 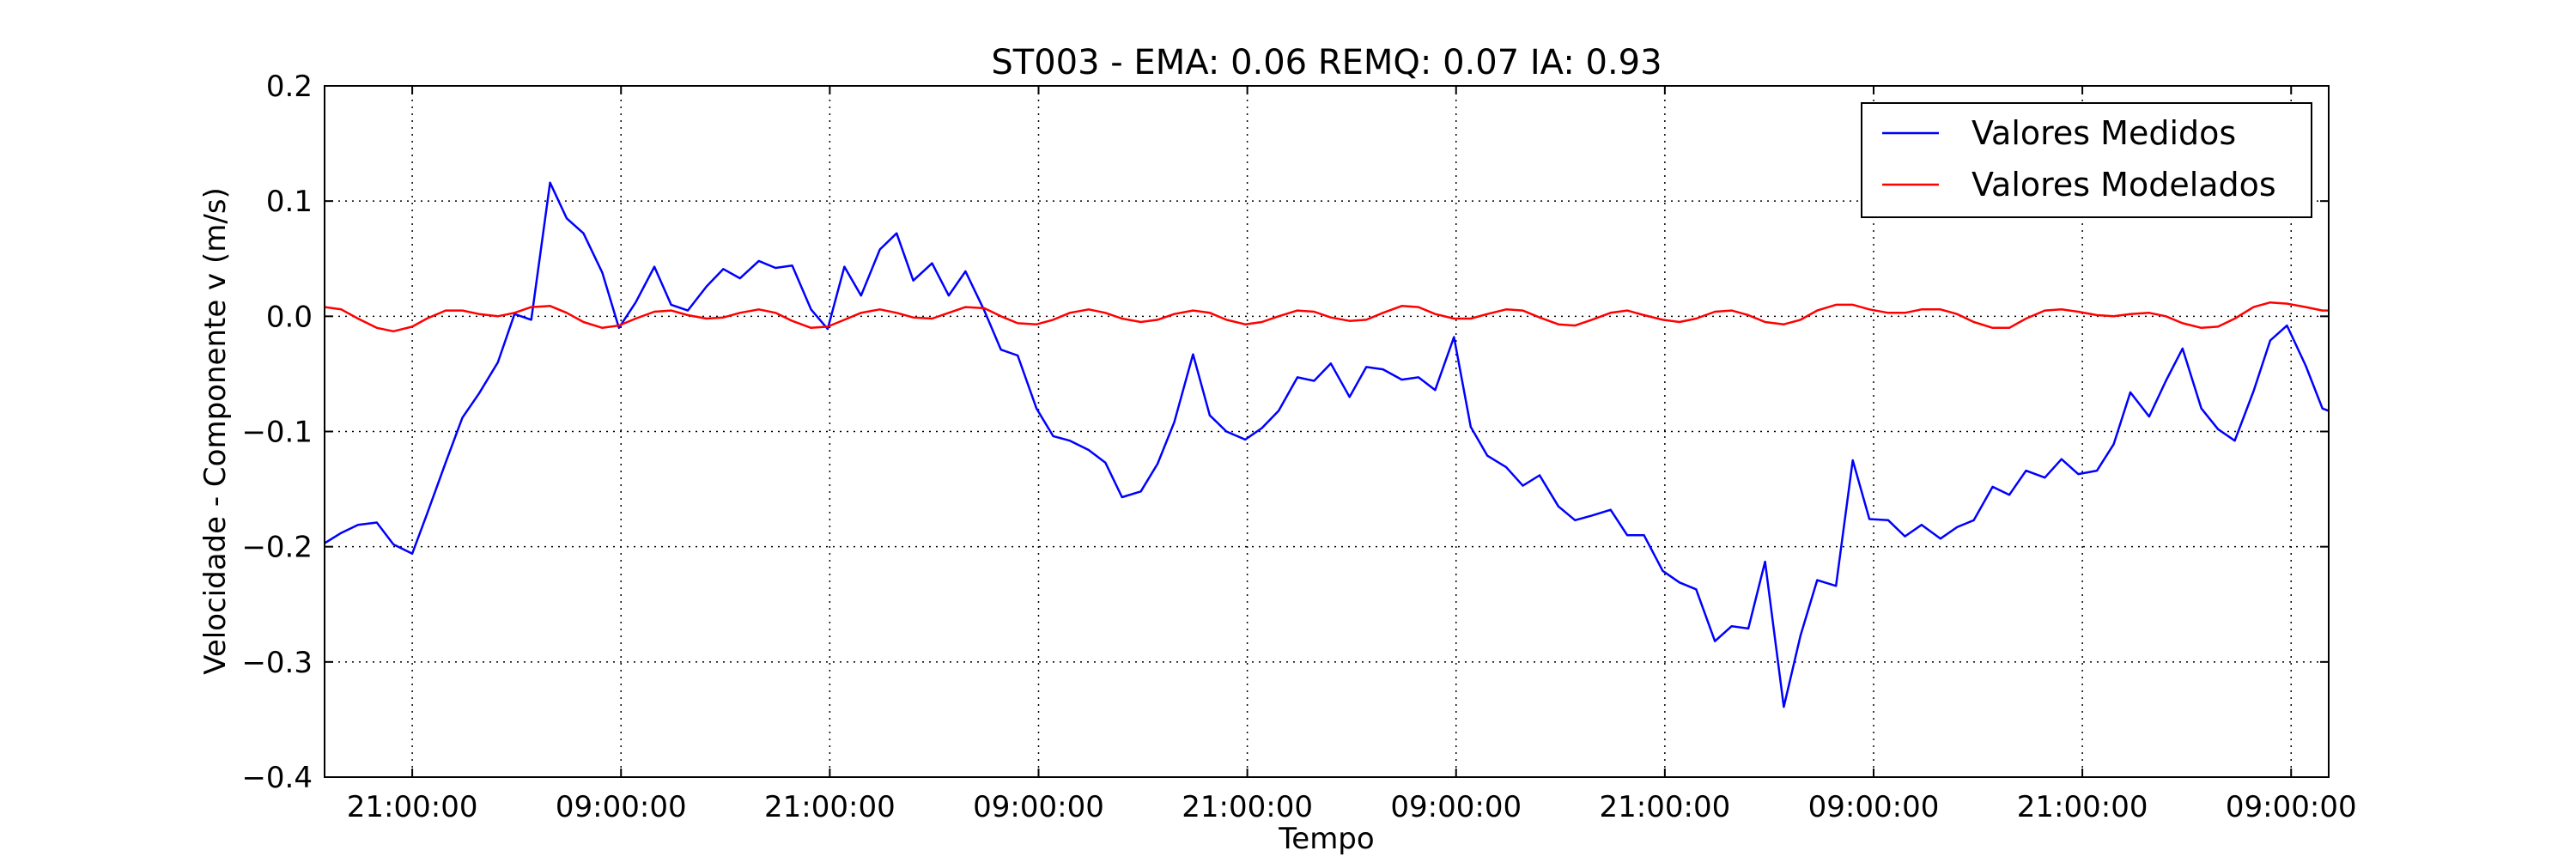 What do you see at coordinates (290, 202) in the screenshot?
I see `y-tick-label: 0.1` at bounding box center [290, 202].